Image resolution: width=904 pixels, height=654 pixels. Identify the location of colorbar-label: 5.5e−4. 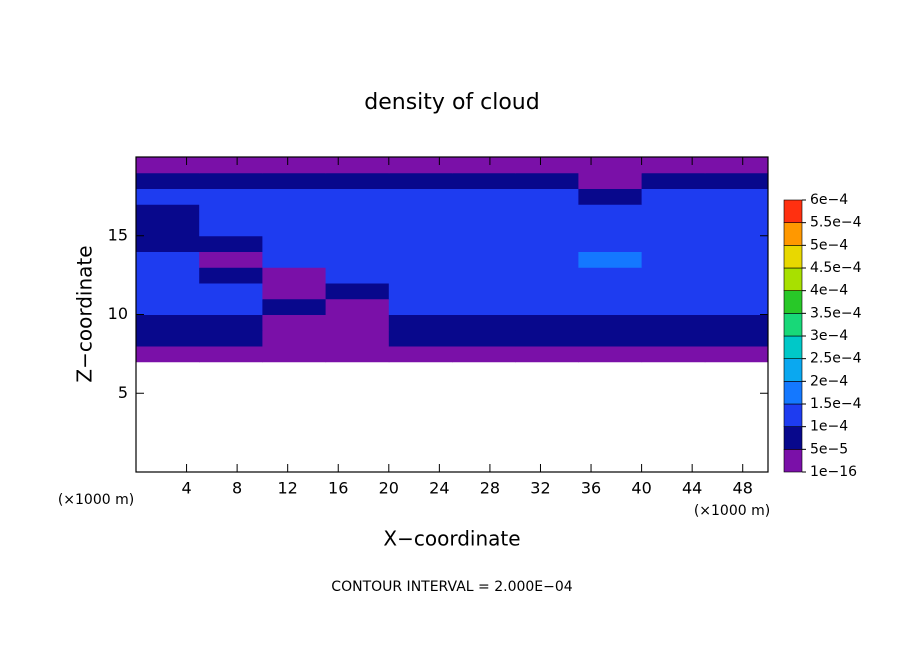
(836, 223).